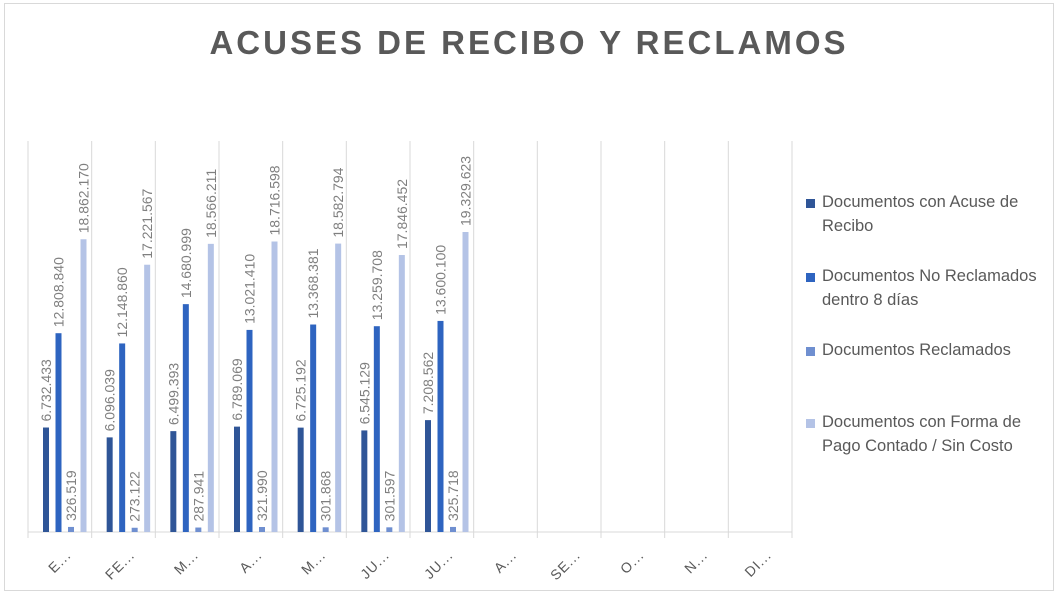 The height and width of the screenshot is (594, 1058). What do you see at coordinates (147, 223) in the screenshot?
I see `data-label: 17.221.567` at bounding box center [147, 223].